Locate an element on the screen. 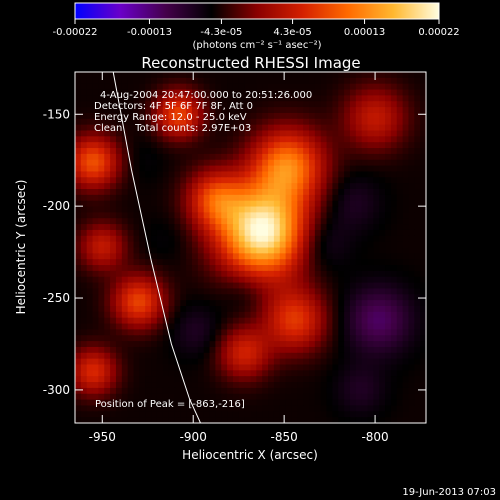 This screenshot has width=500, height=500. y-tick-label: -300 is located at coordinates (56, 390).